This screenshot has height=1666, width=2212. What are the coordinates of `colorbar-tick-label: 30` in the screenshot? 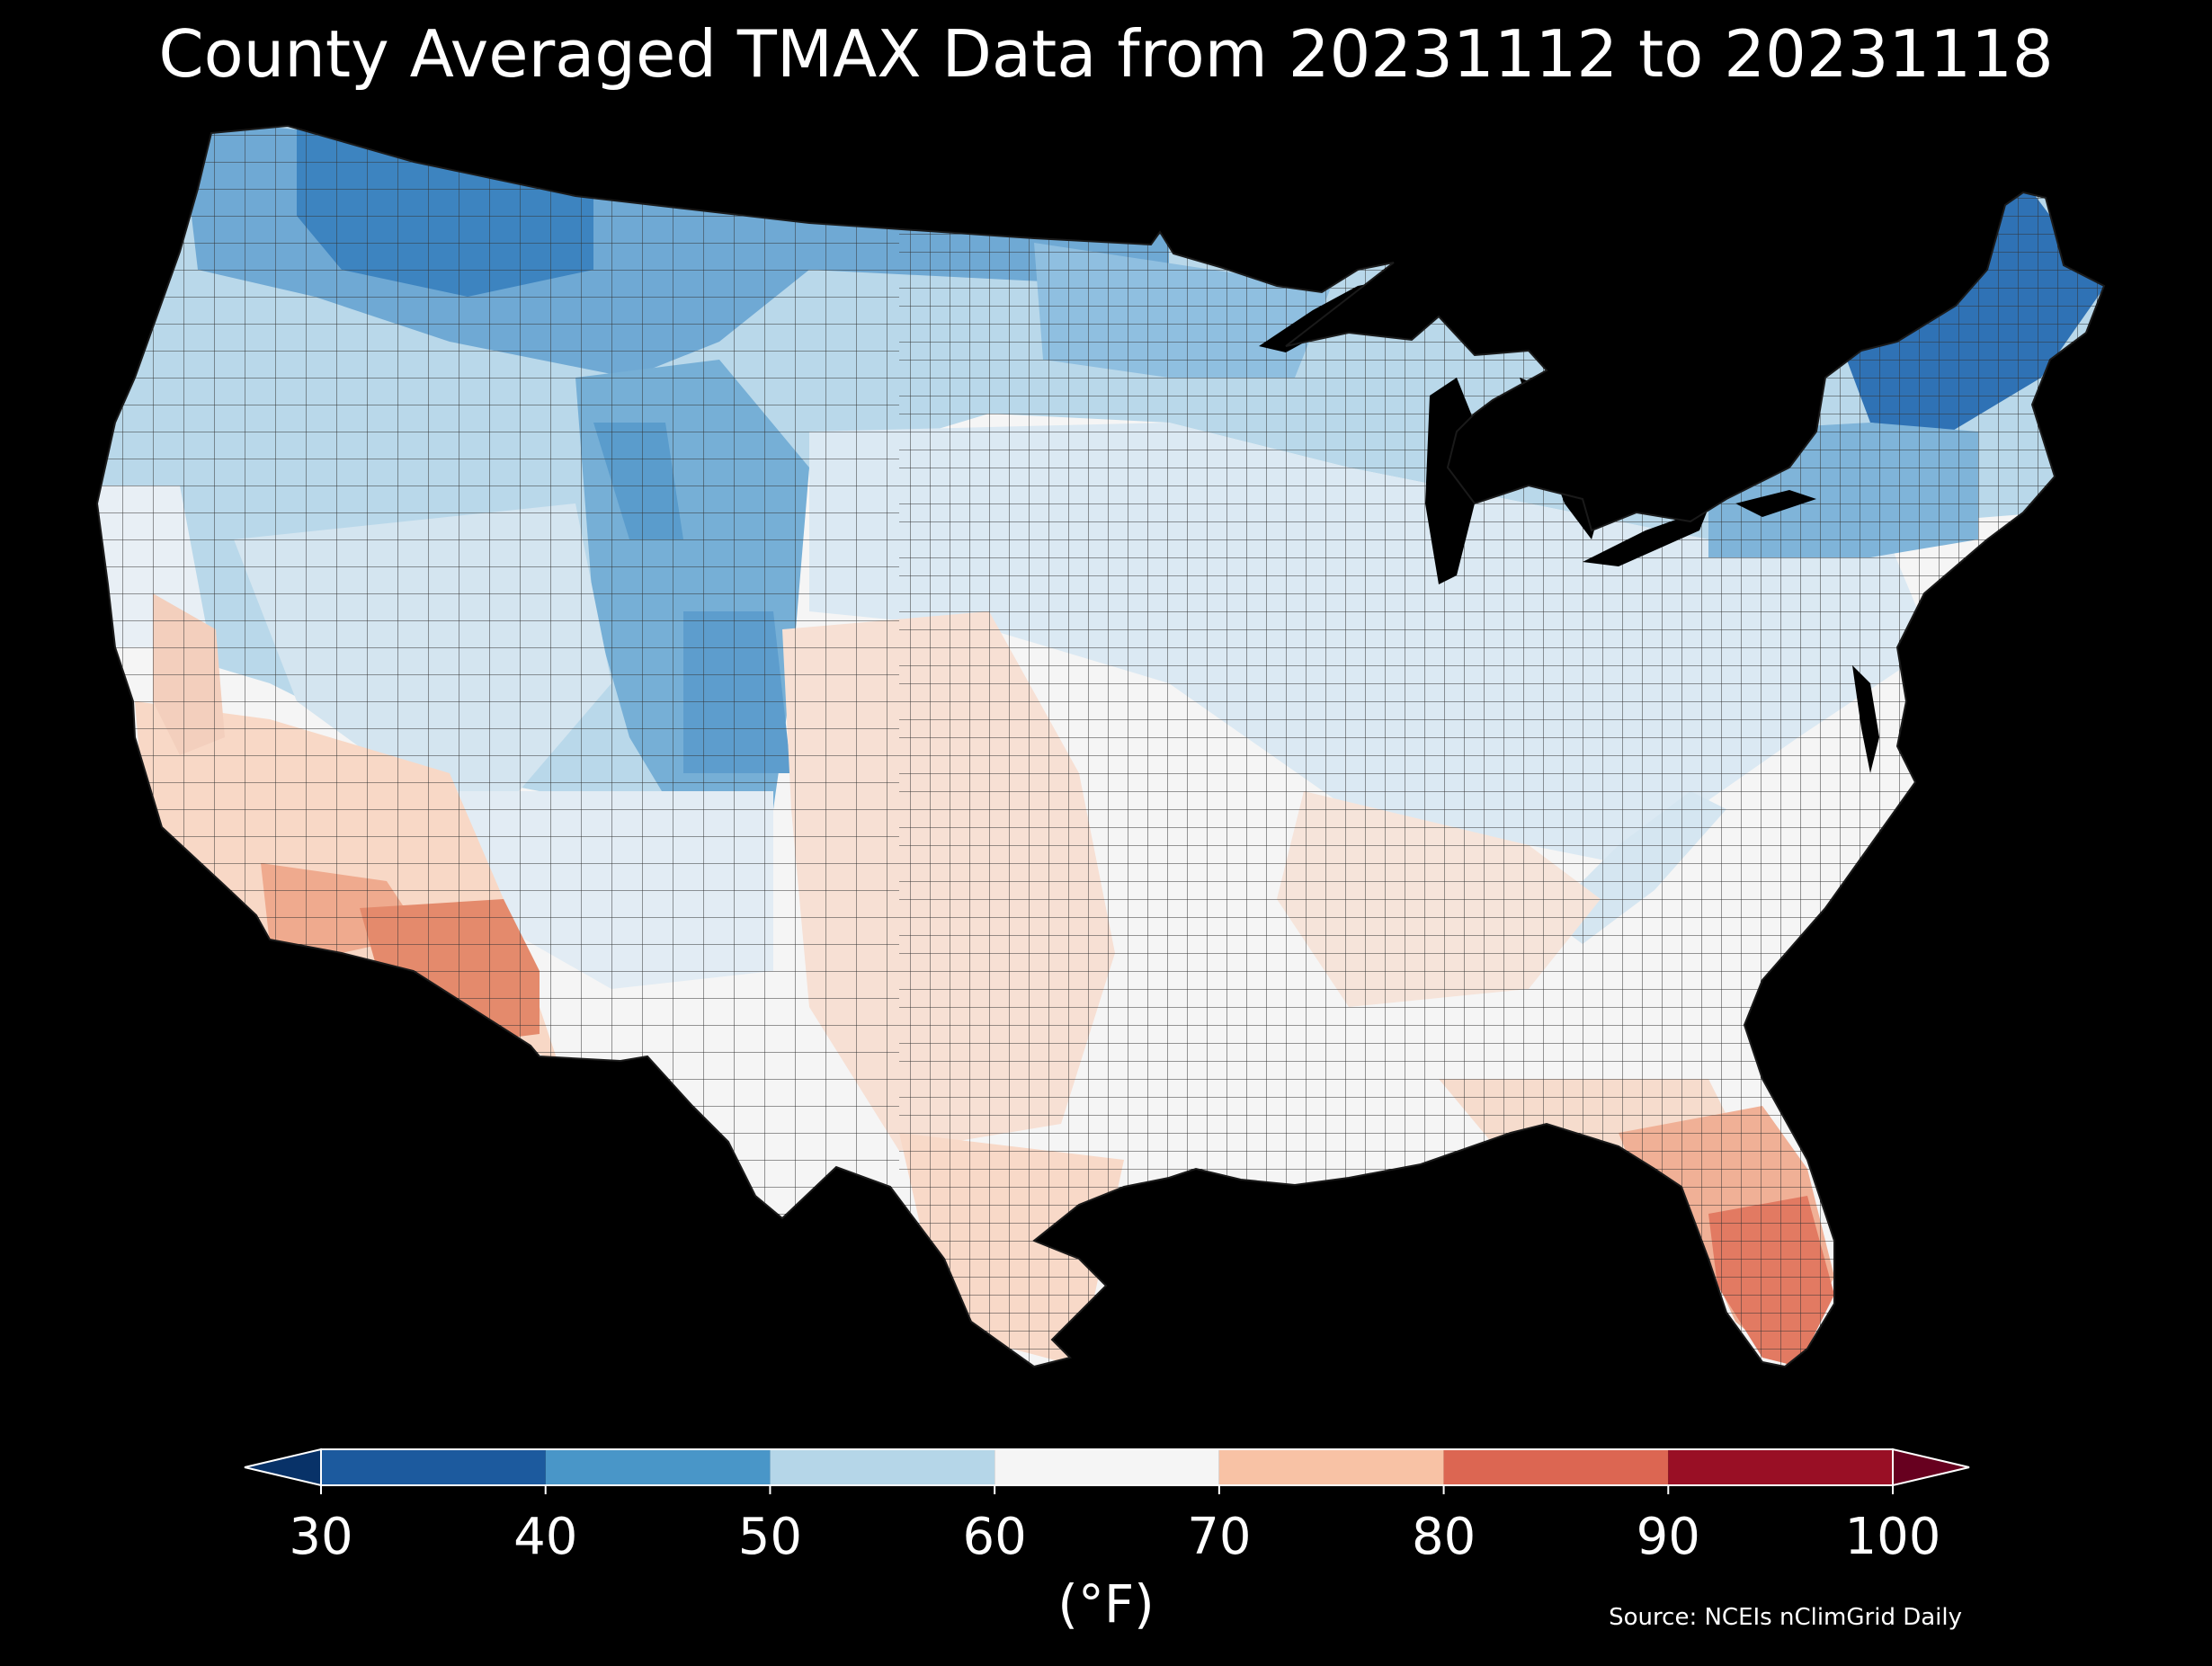 It's located at (320, 1537).